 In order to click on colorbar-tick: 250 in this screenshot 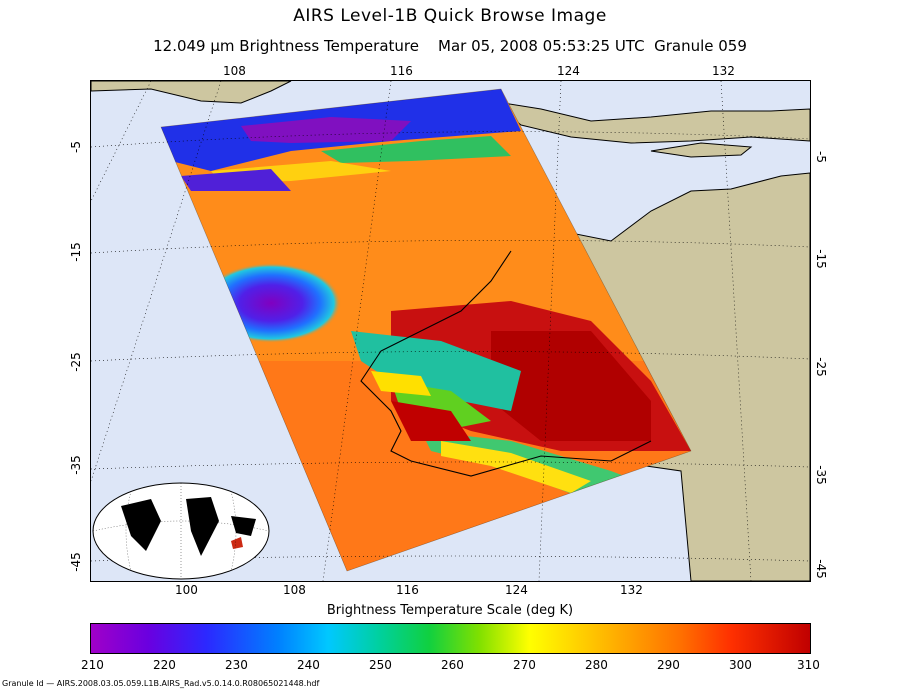, I will do `click(380, 665)`.